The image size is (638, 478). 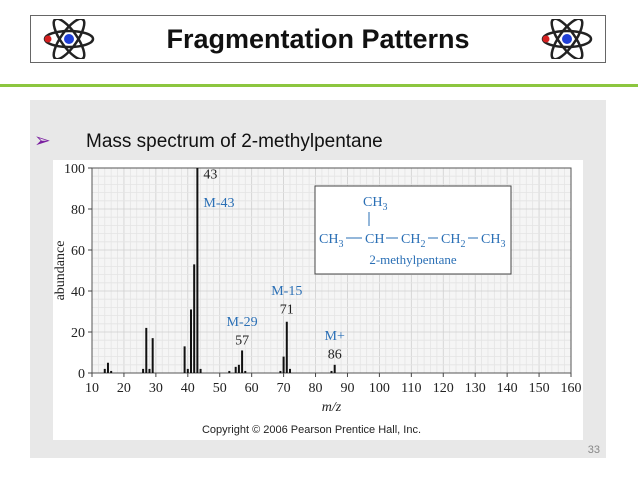 What do you see at coordinates (319, 85) in the screenshot?
I see `accent-divider` at bounding box center [319, 85].